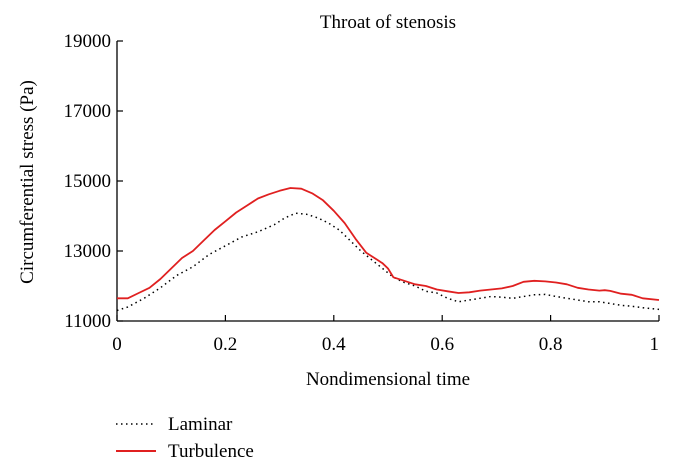 The width and height of the screenshot is (675, 470). Describe the element at coordinates (334, 344) in the screenshot. I see `x-tick-label: 0.4` at that location.